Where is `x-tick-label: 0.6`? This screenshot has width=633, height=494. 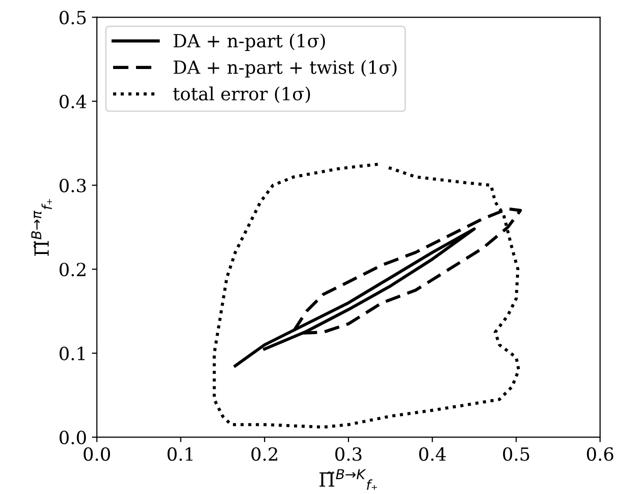 x-tick-label: 0.6 is located at coordinates (600, 454).